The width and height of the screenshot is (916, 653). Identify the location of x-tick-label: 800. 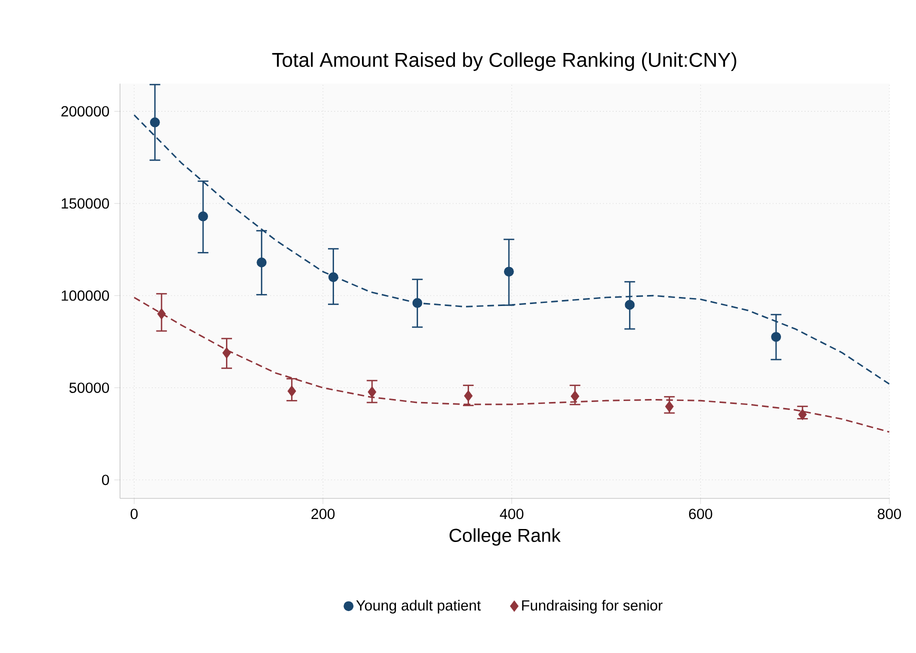
(889, 514).